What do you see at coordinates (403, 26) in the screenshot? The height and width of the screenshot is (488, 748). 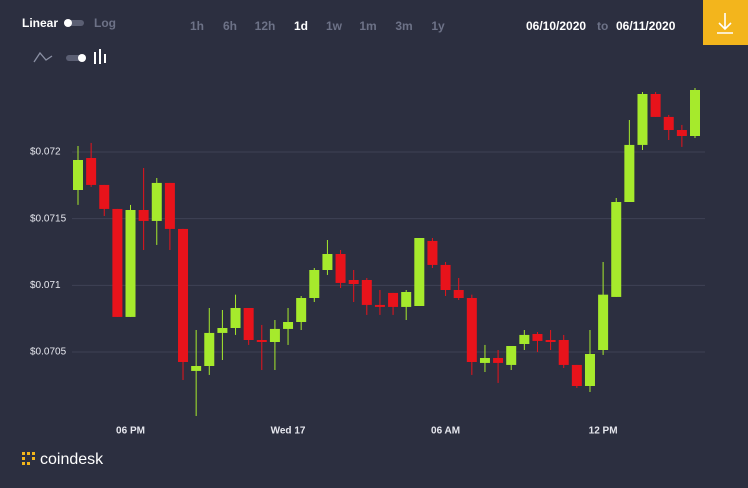 I see `range-button: 3m` at bounding box center [403, 26].